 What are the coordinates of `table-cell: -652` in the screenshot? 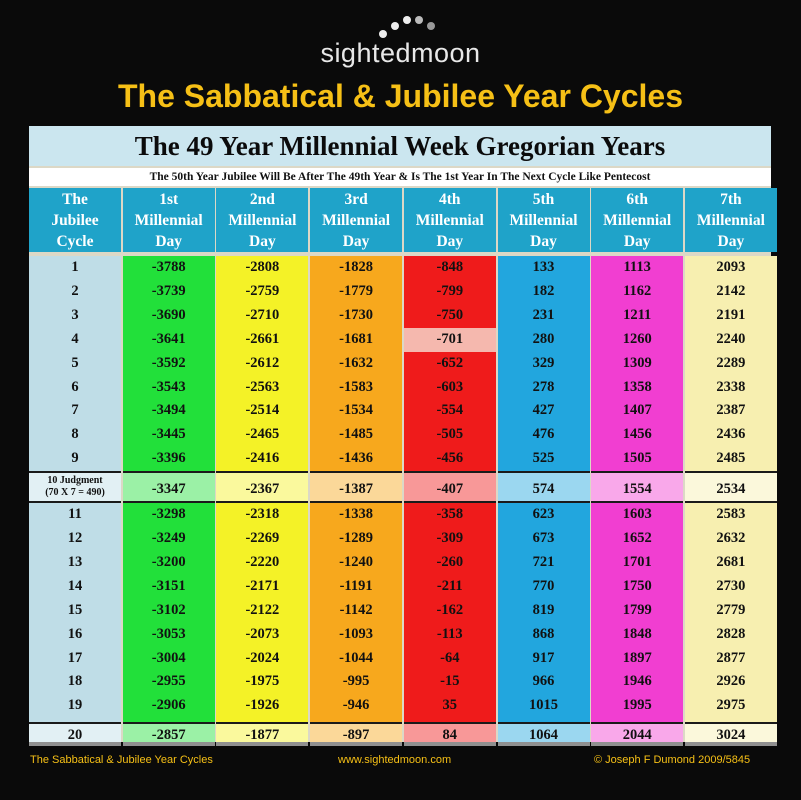 It's located at (450, 362).